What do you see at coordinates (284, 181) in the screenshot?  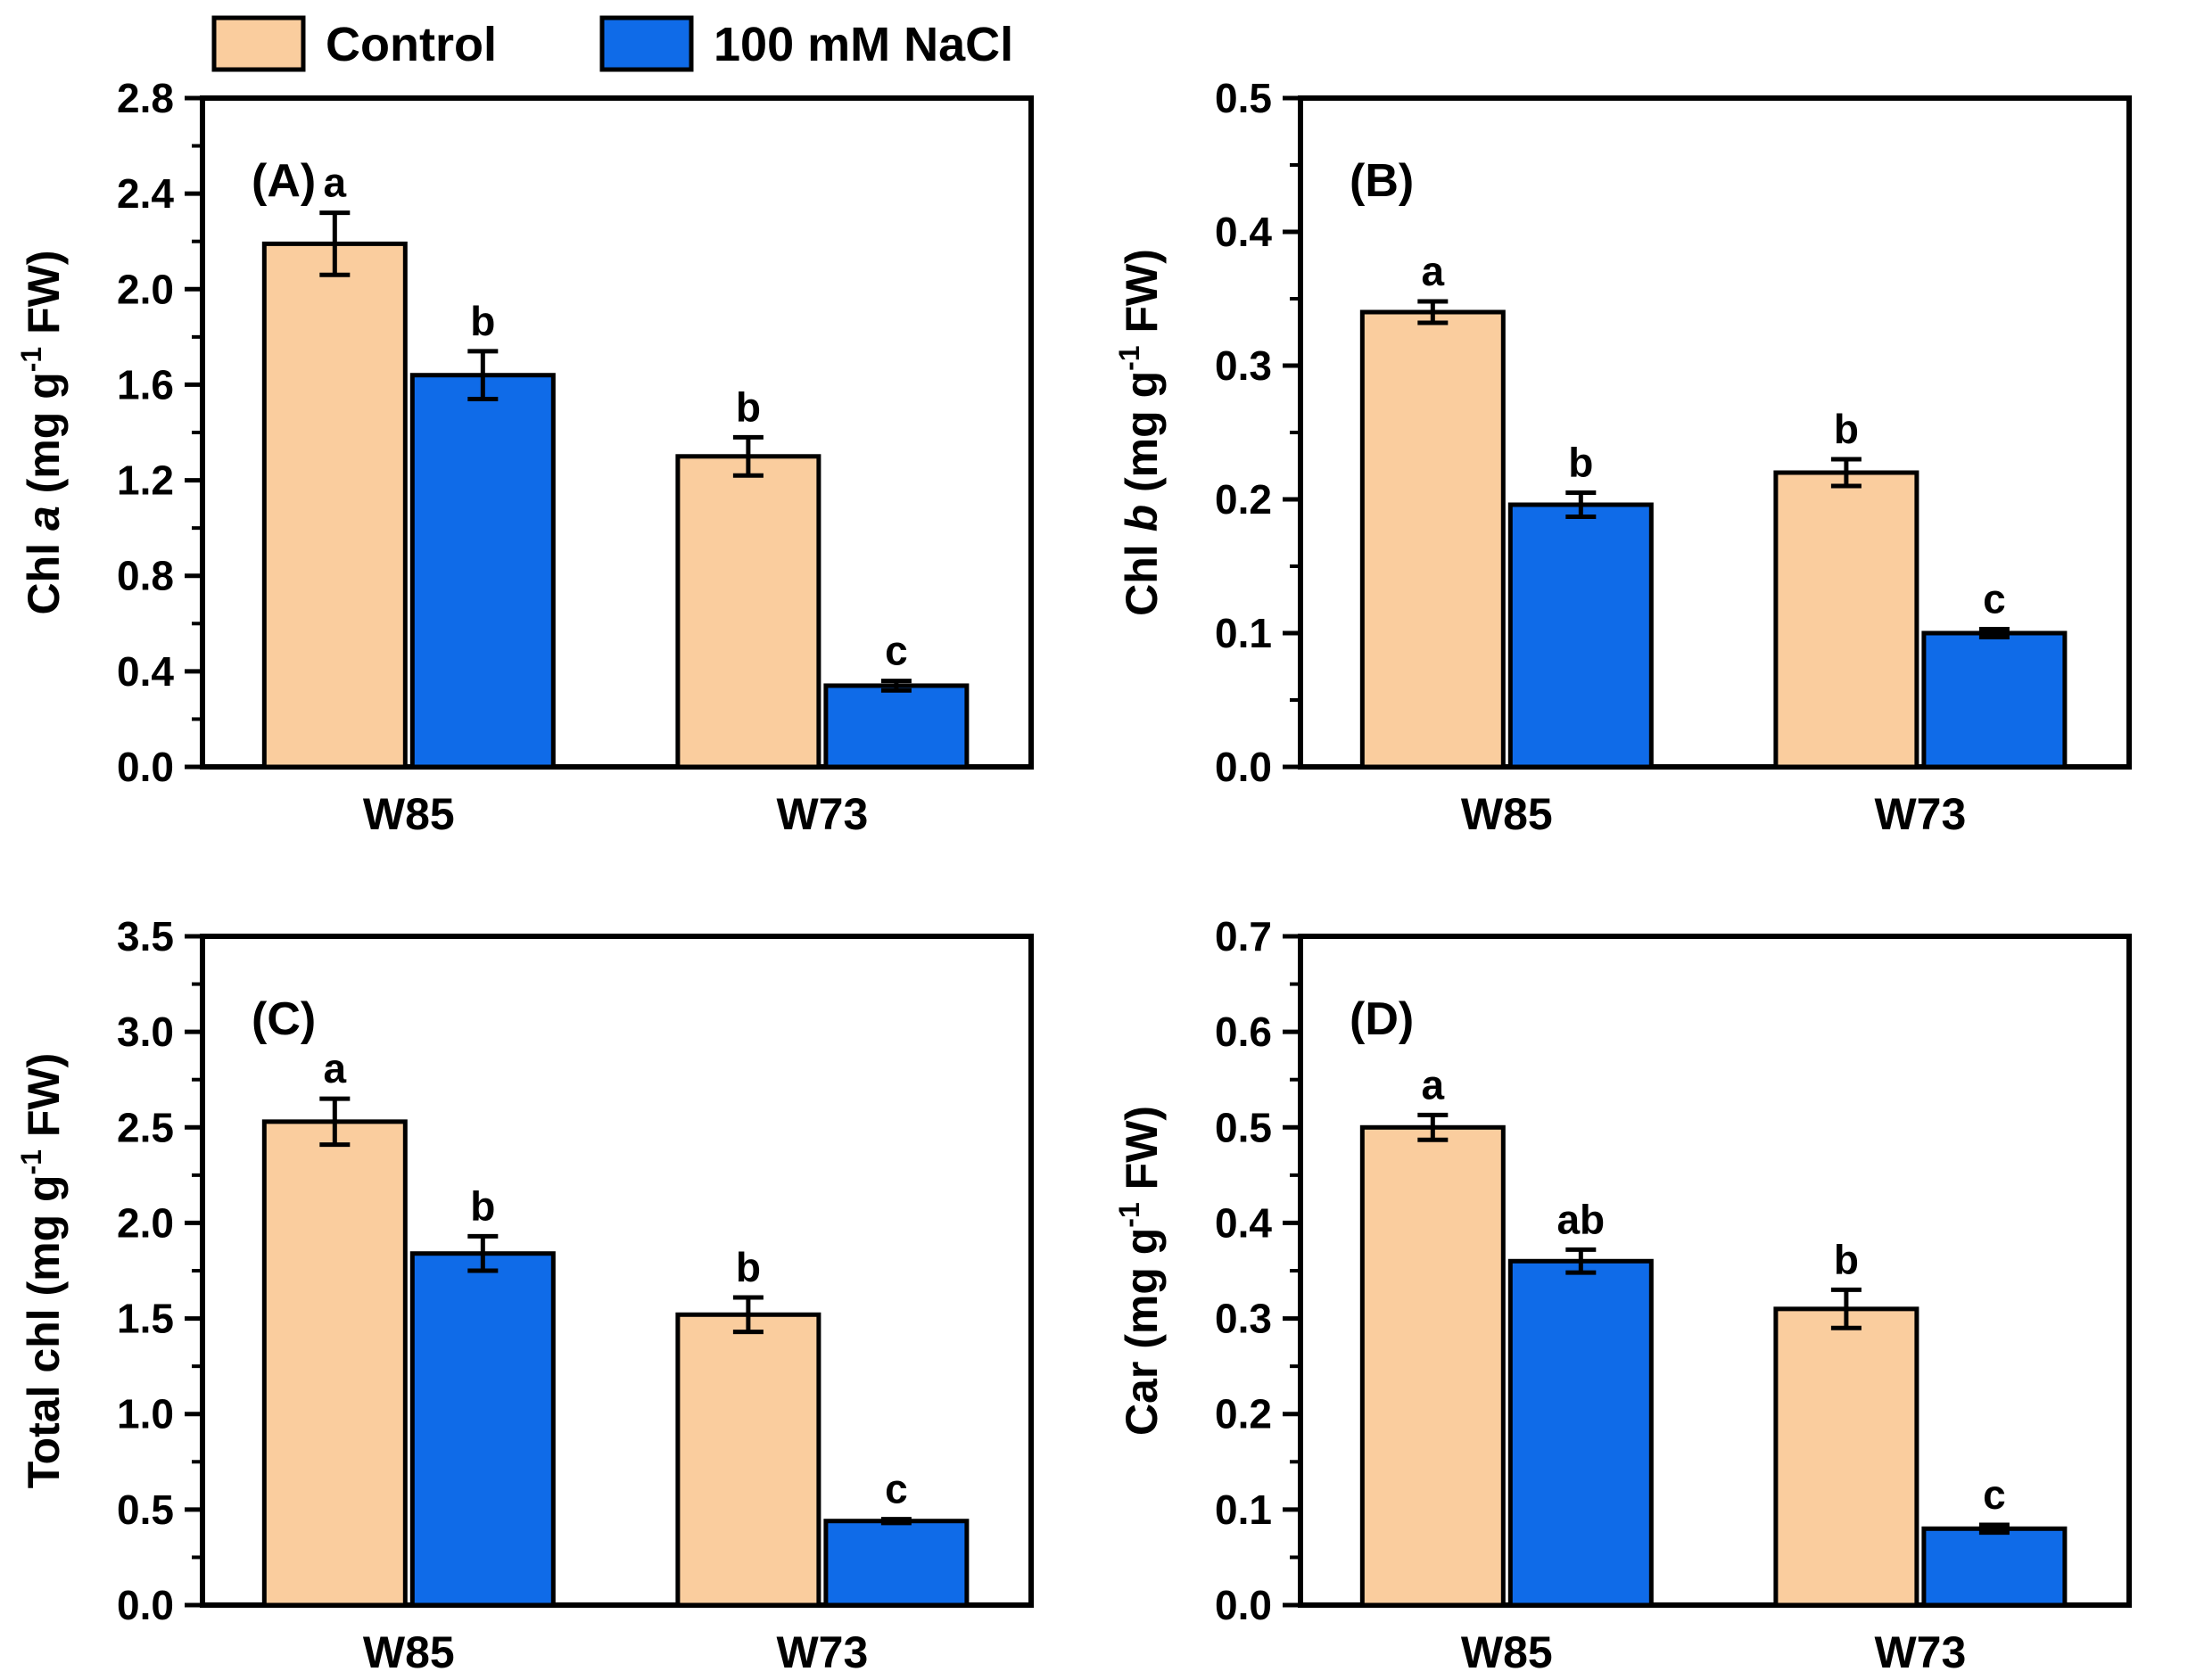 I see `panel-tag: (A)` at bounding box center [284, 181].